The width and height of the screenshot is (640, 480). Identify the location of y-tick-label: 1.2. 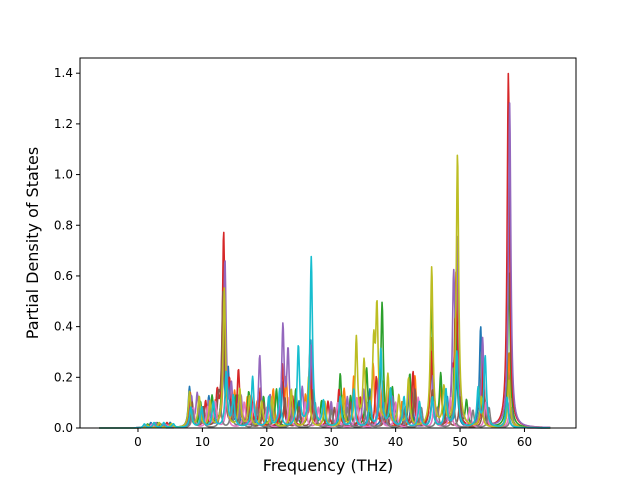
(63, 124).